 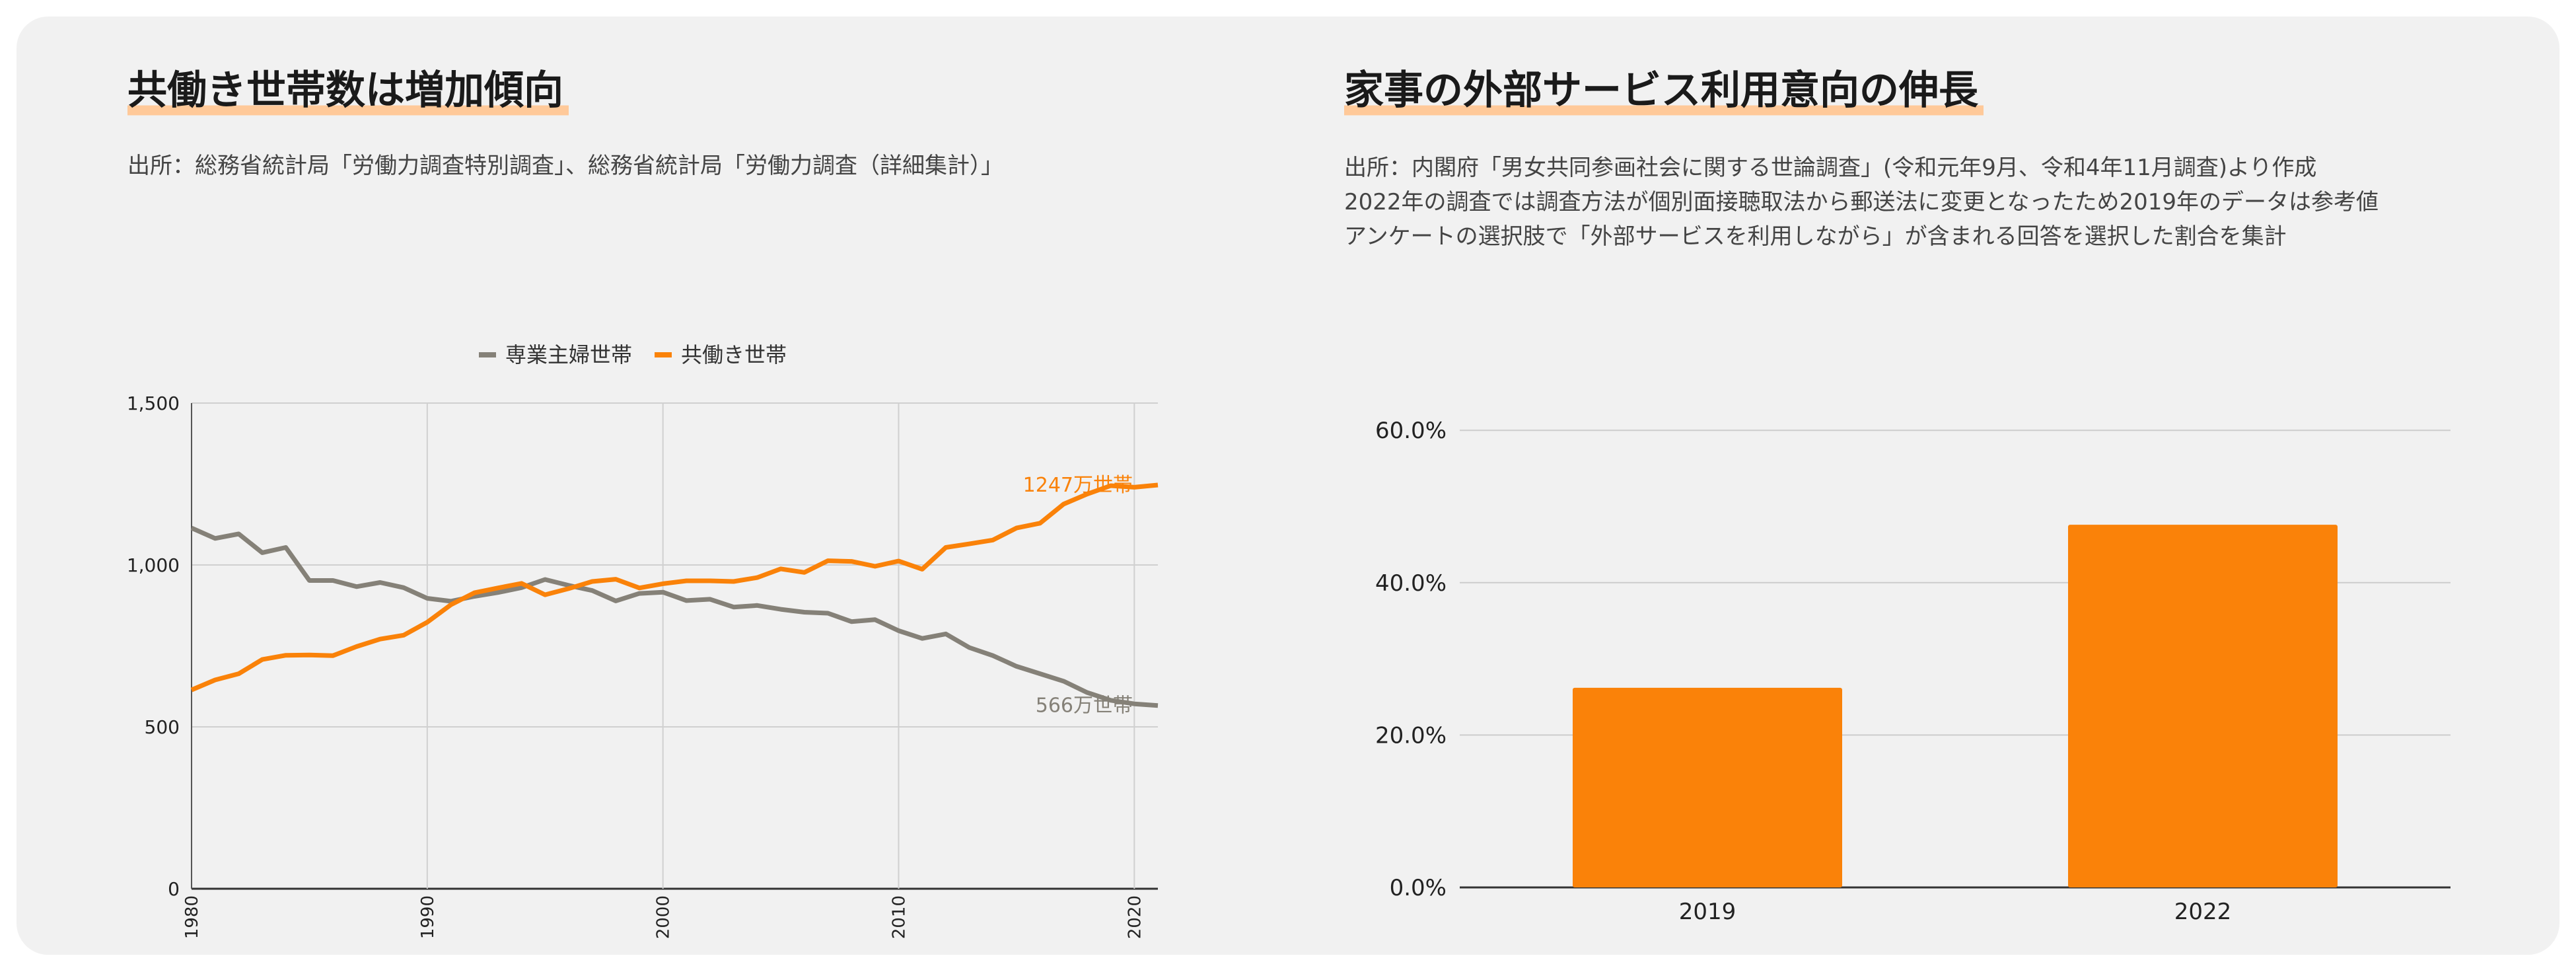 What do you see at coordinates (1411, 735) in the screenshot?
I see `bar-y-tick-label: 20.0%` at bounding box center [1411, 735].